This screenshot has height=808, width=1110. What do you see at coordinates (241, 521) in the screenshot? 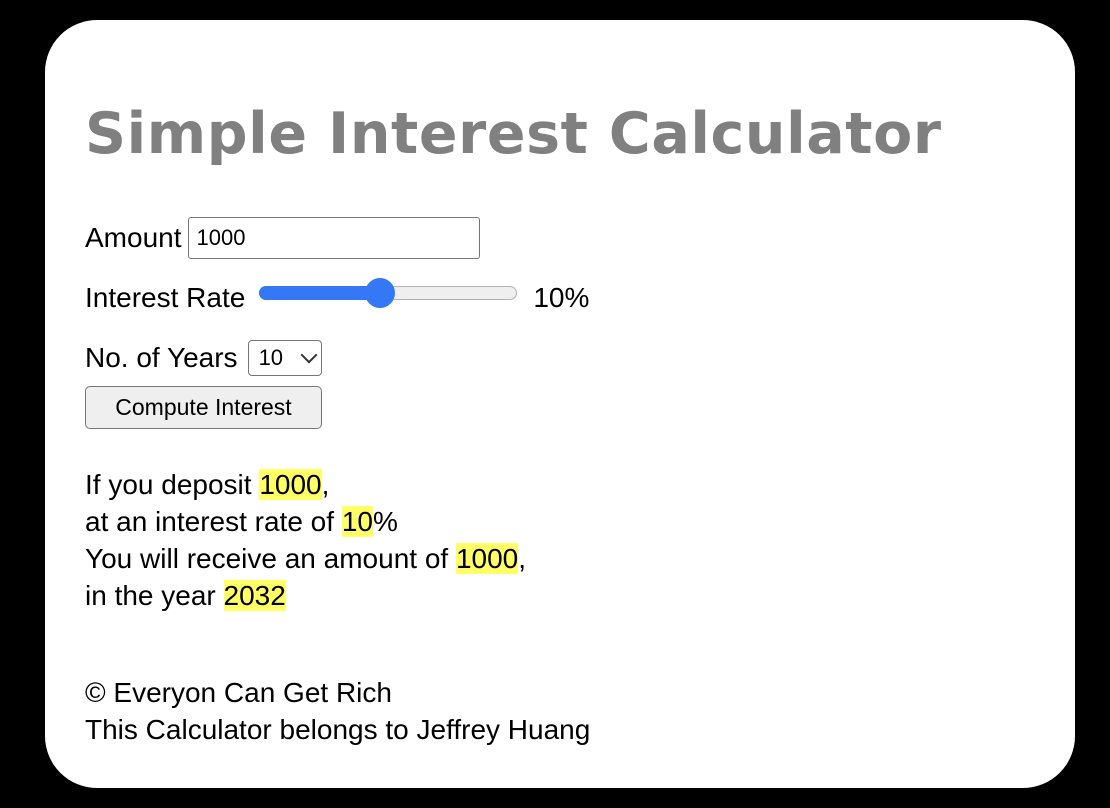
I see `result-line-rate: at an interest rate of 10%` at bounding box center [241, 521].